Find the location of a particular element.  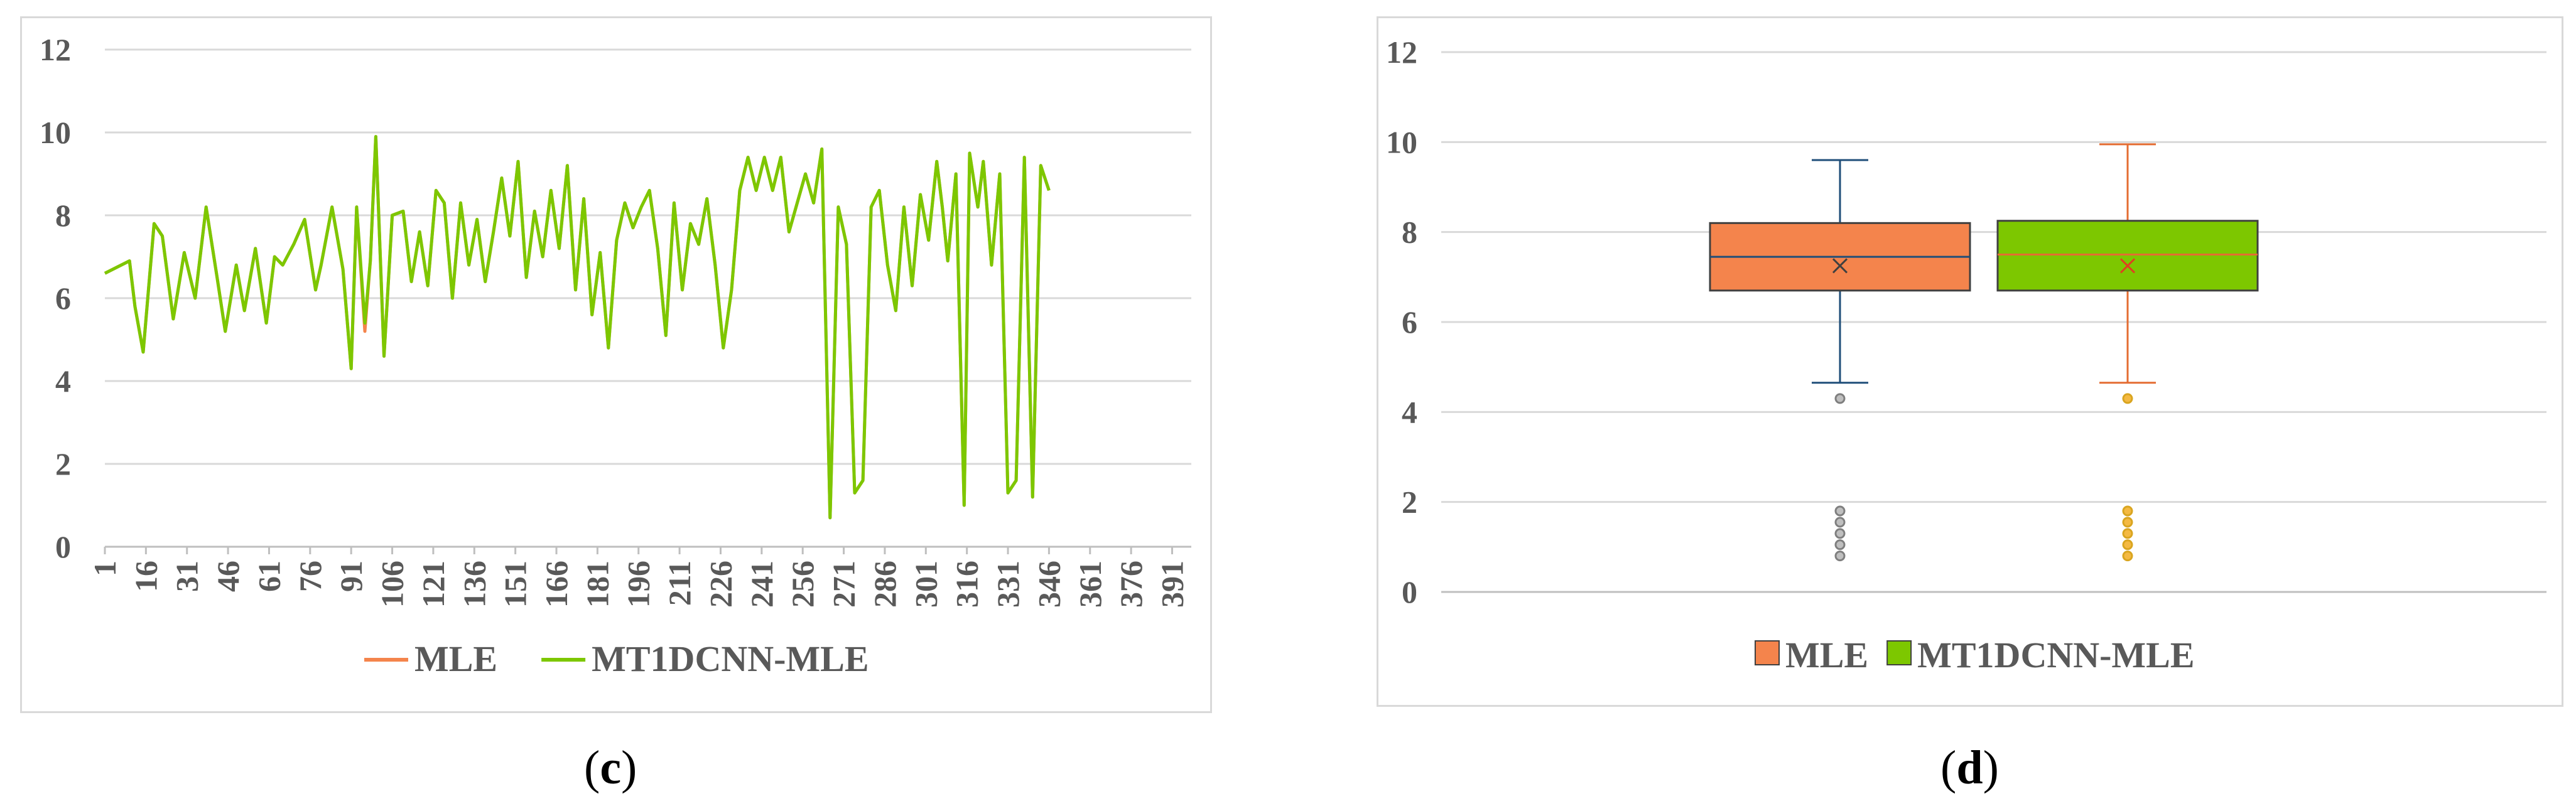

box-mt1dcnn-mle is located at coordinates (2127, 256).